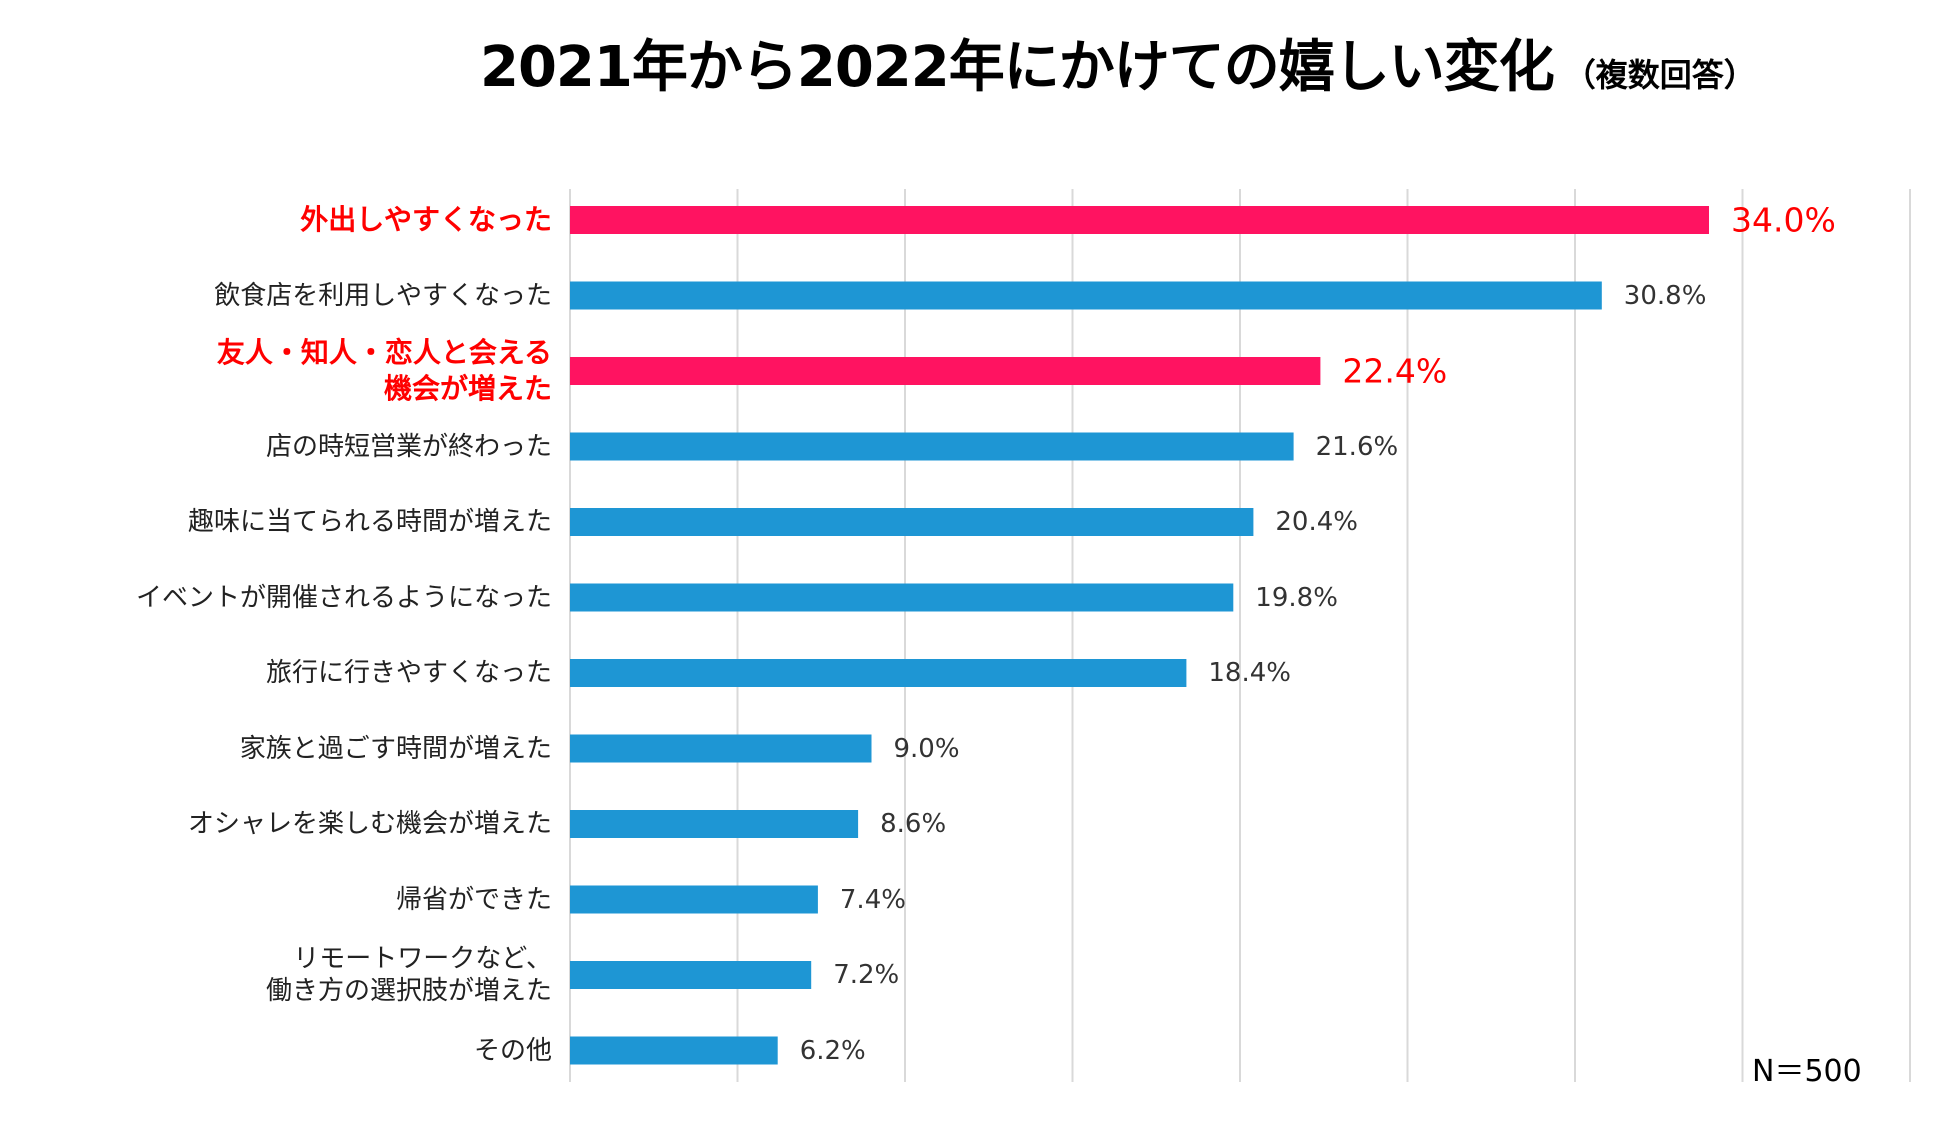 The height and width of the screenshot is (1128, 1950). I want to click on data-label: 22.4%, so click(1395, 371).